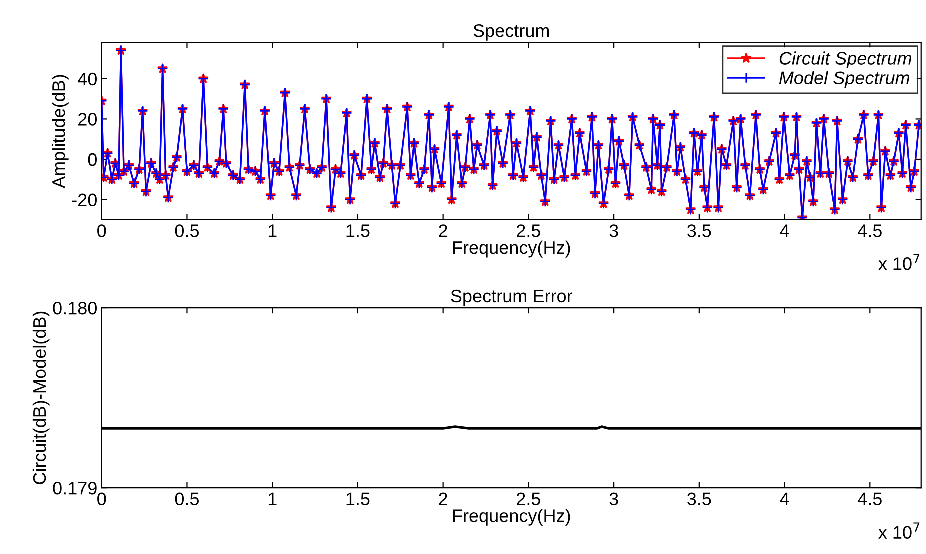  What do you see at coordinates (75, 308) in the screenshot?
I see `y-tick-label: 0.180` at bounding box center [75, 308].